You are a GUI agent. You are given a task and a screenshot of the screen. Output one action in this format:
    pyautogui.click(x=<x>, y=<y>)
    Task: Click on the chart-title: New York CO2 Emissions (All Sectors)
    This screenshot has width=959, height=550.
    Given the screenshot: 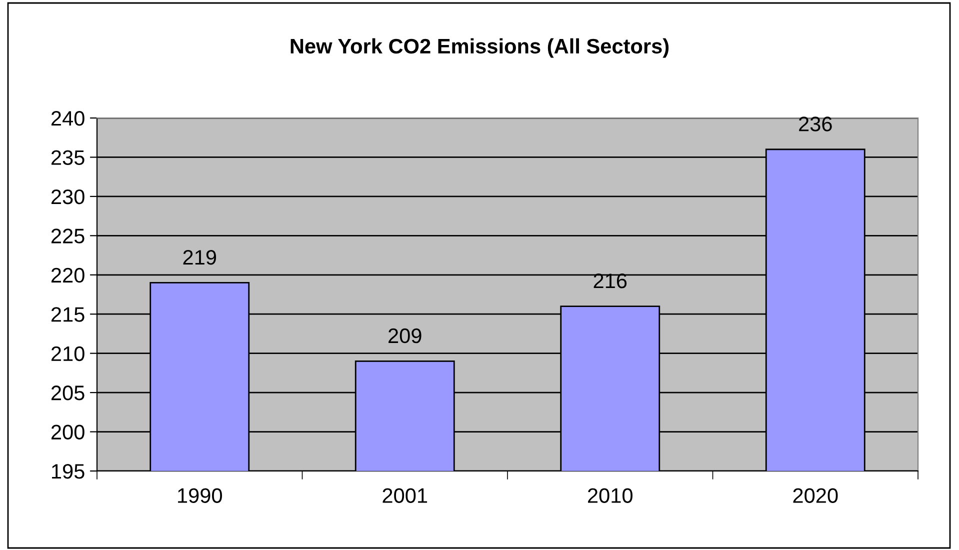 What is the action you would take?
    pyautogui.click(x=479, y=48)
    